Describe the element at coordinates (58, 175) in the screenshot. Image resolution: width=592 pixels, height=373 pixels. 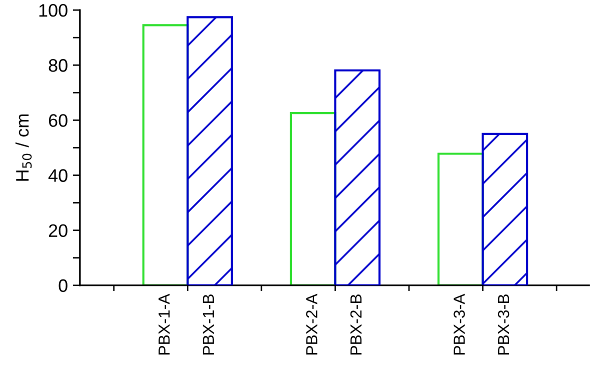
I see `y-tick-label: 40` at that location.